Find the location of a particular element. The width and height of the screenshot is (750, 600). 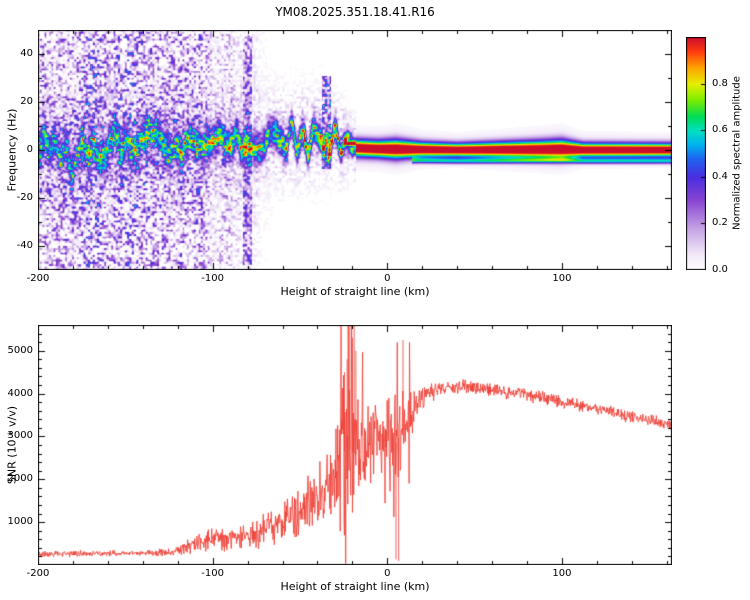

spec-xticks-label: -100 is located at coordinates (212, 278).